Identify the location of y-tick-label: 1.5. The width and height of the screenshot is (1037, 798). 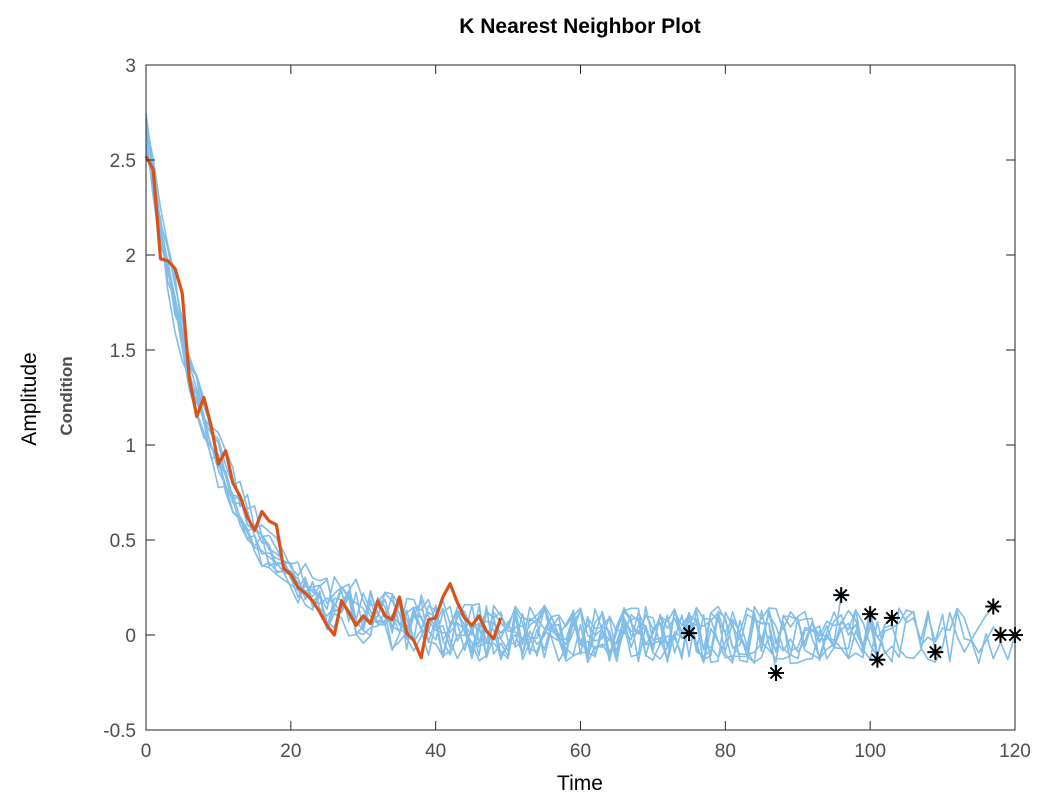
(123, 351).